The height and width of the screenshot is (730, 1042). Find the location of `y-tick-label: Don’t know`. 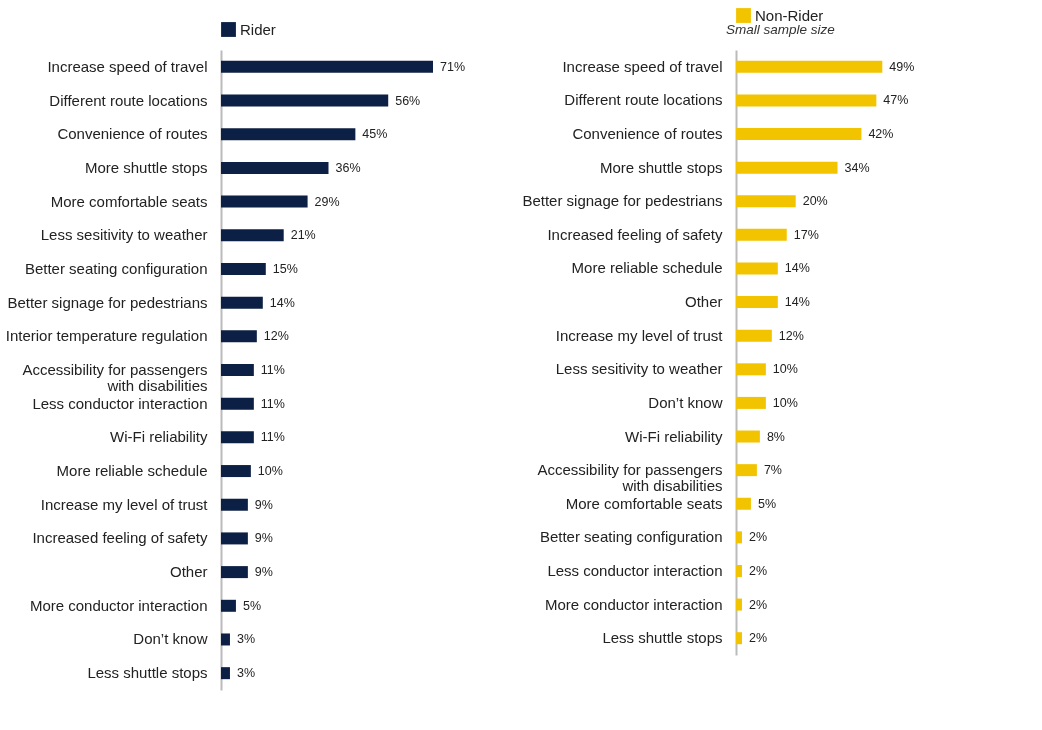

y-tick-label: Don’t know is located at coordinates (685, 402).